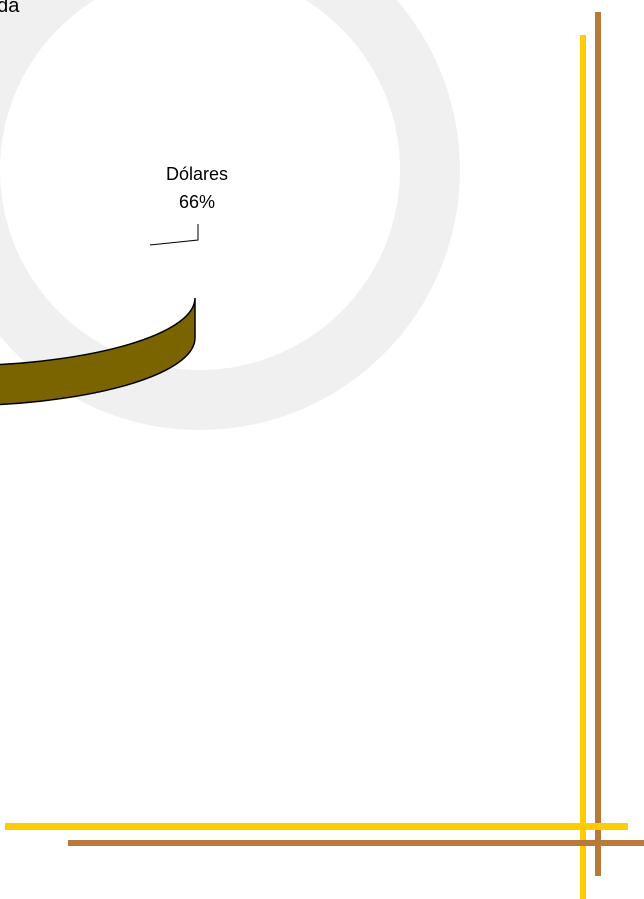 The height and width of the screenshot is (899, 644). I want to click on slice-value-label: 66%, so click(197, 202).